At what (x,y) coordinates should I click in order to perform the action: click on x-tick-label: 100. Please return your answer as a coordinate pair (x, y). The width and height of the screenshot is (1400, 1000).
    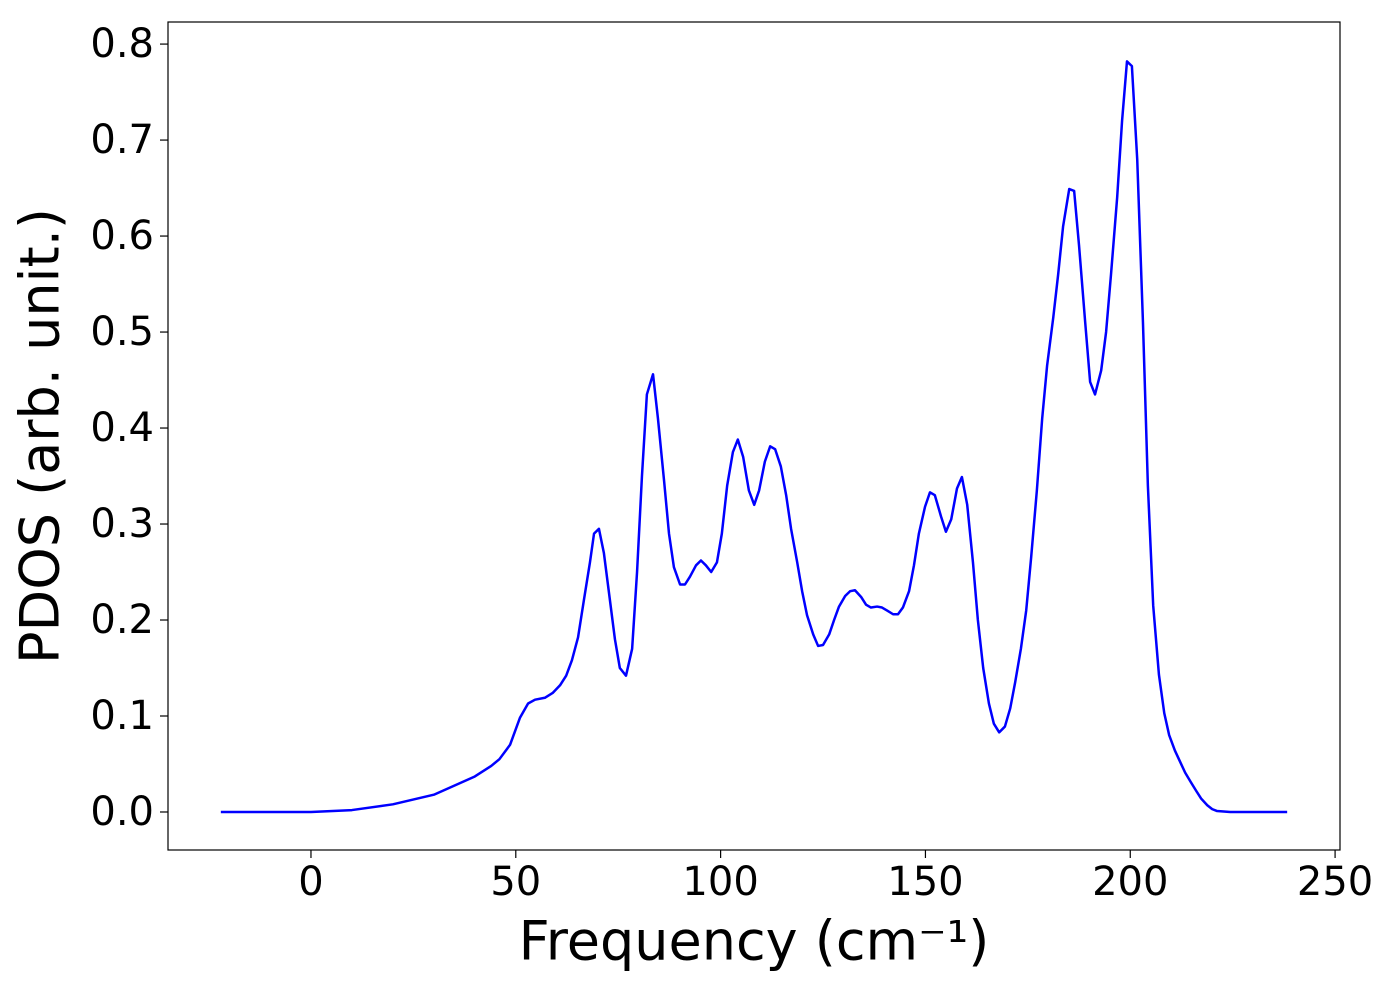
    Looking at the image, I should click on (720, 882).